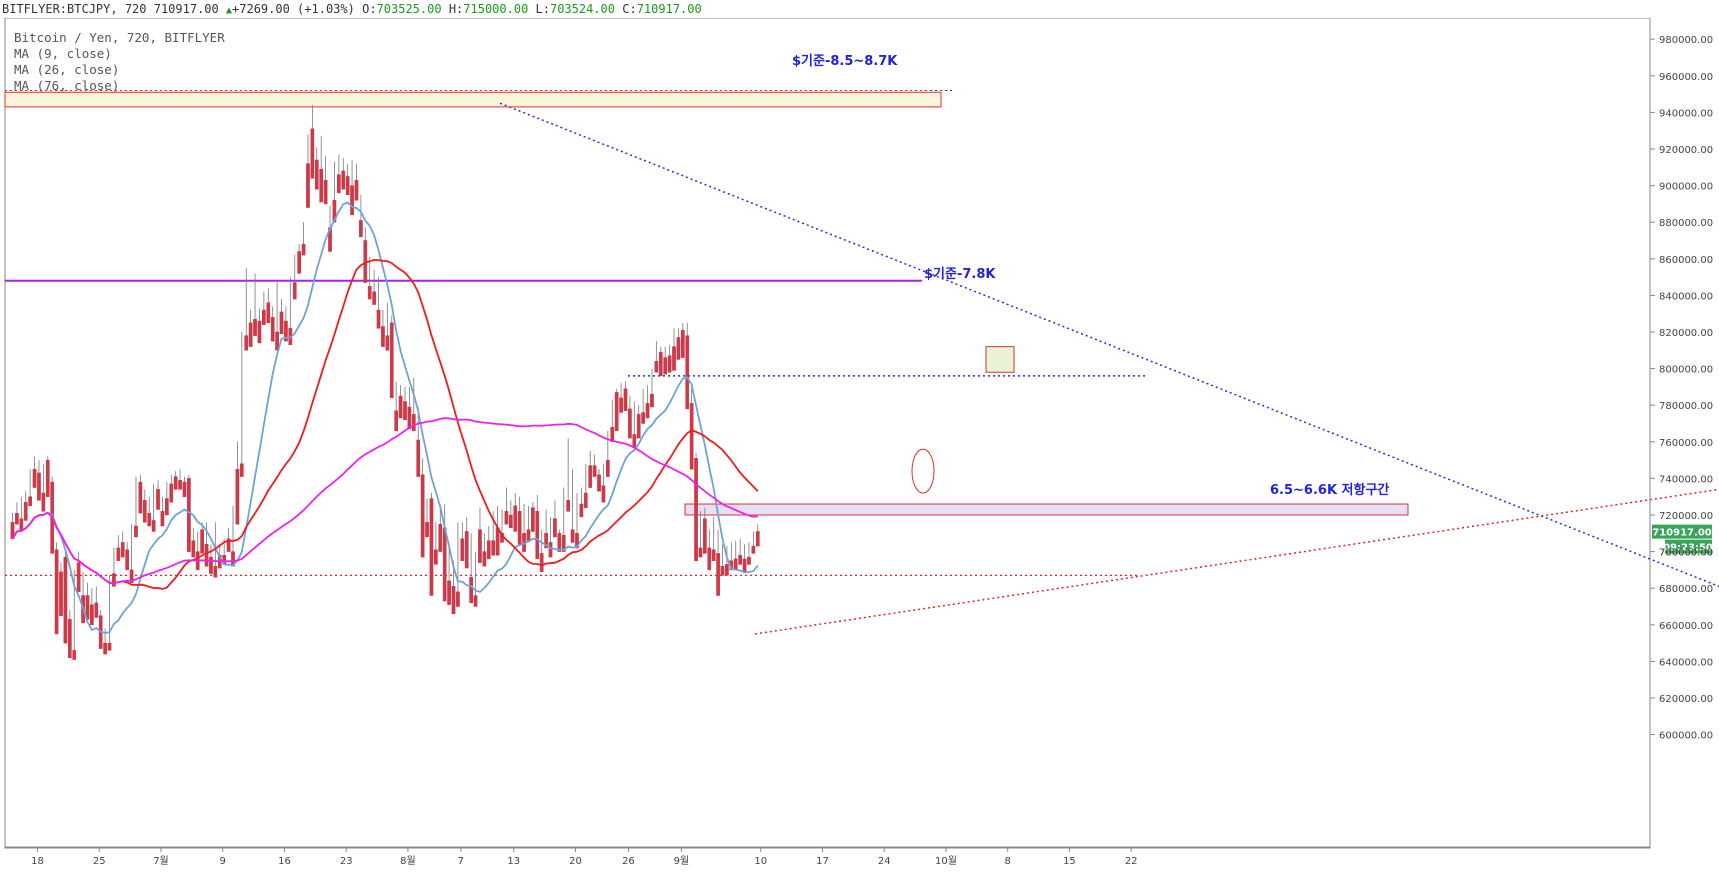 The height and width of the screenshot is (875, 1719). Describe the element at coordinates (99, 861) in the screenshot. I see `x-tick-label: 25` at that location.